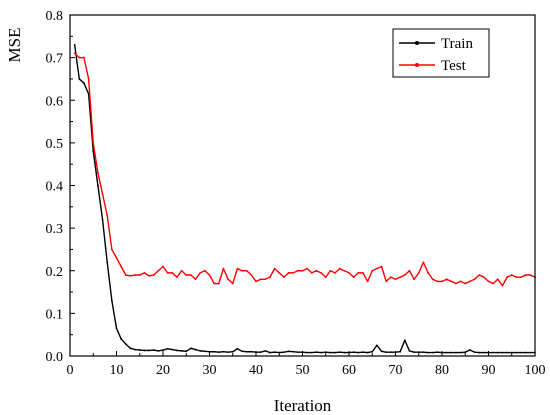 This screenshot has height=415, width=550. Describe the element at coordinates (55, 187) in the screenshot. I see `y-tick-label: 0.4` at that location.